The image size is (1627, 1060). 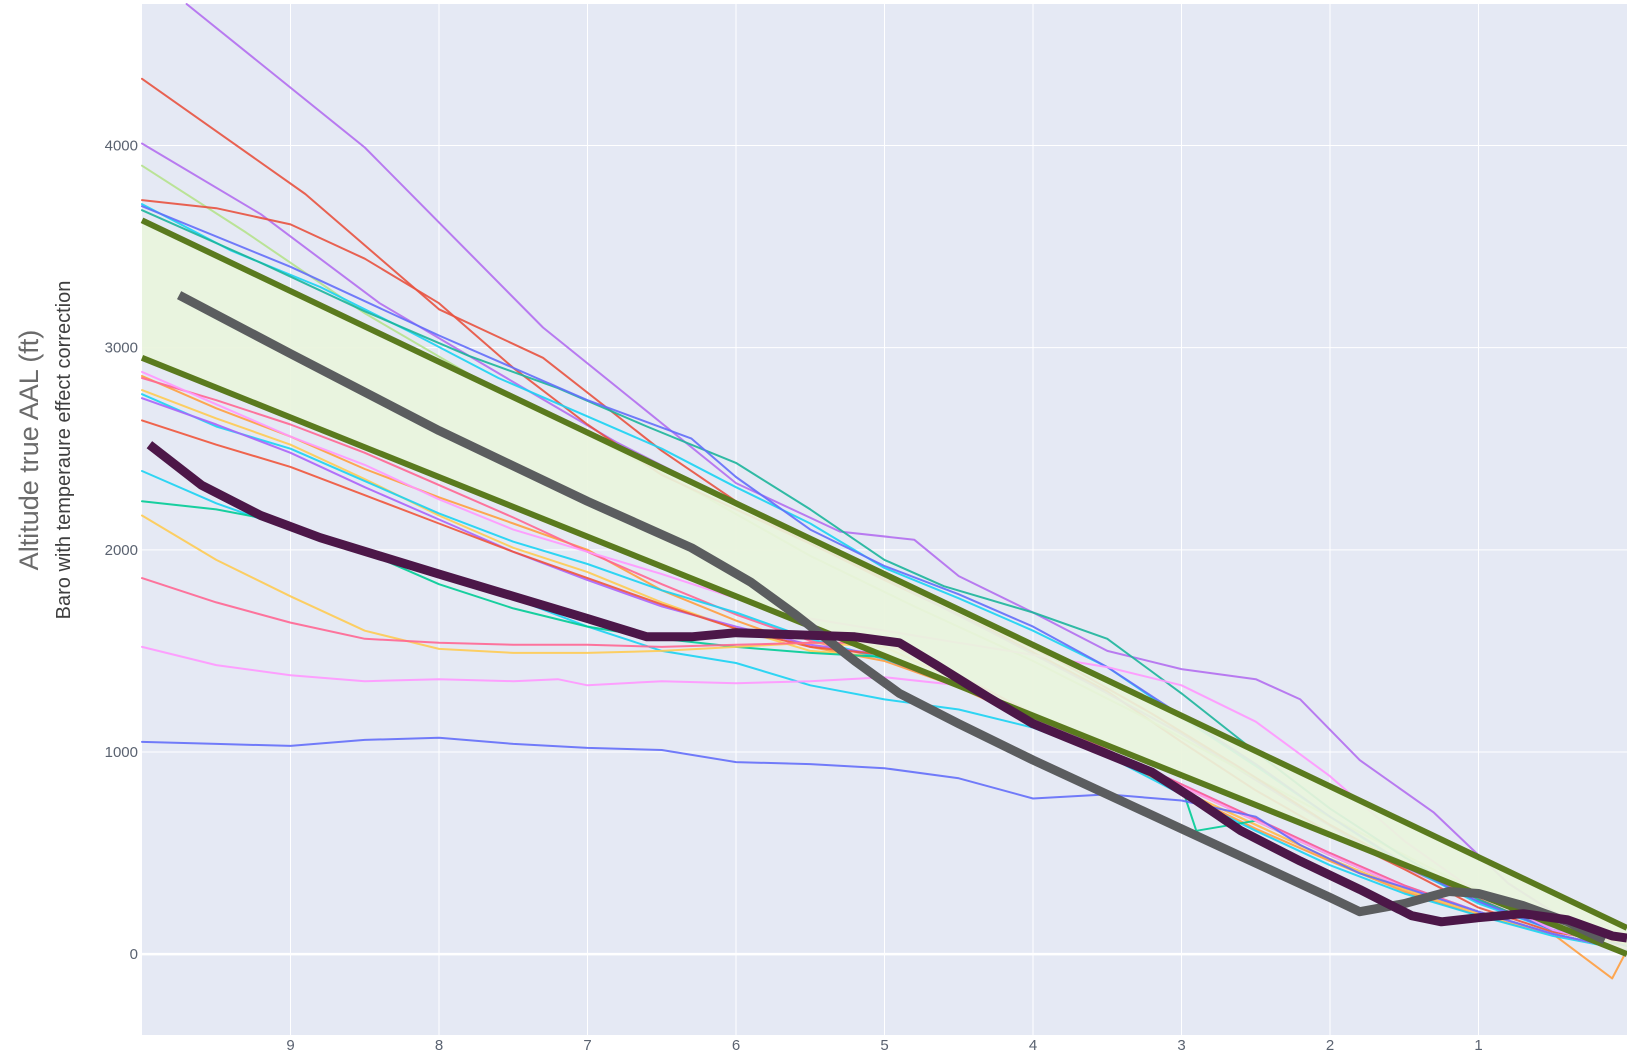 What do you see at coordinates (1181, 1045) in the screenshot?
I see `x-tick-label: 3` at bounding box center [1181, 1045].